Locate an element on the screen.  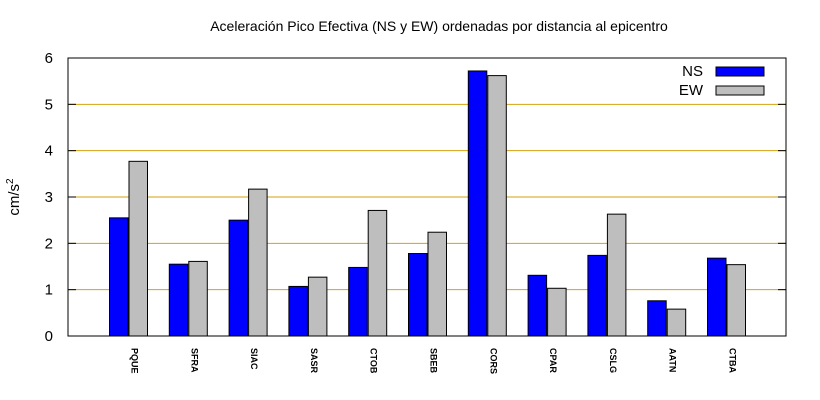
bar-ns-cpar is located at coordinates (537, 305).